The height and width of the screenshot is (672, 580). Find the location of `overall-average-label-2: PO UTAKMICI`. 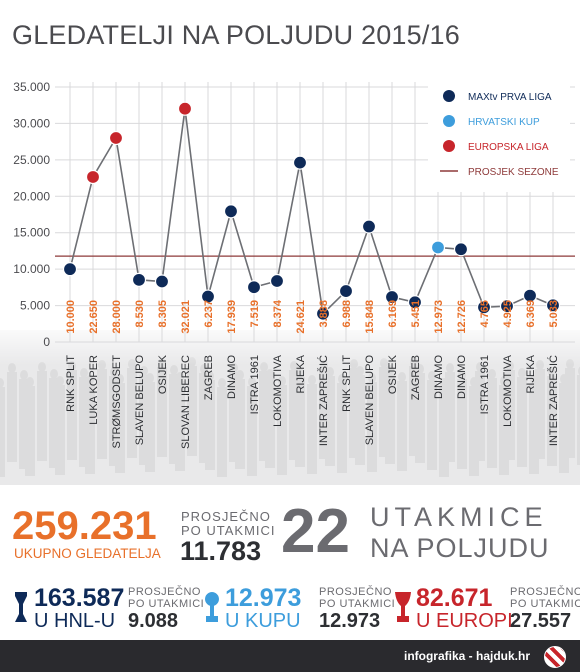

overall-average-label-2: PO UTAKMICI is located at coordinates (228, 530).